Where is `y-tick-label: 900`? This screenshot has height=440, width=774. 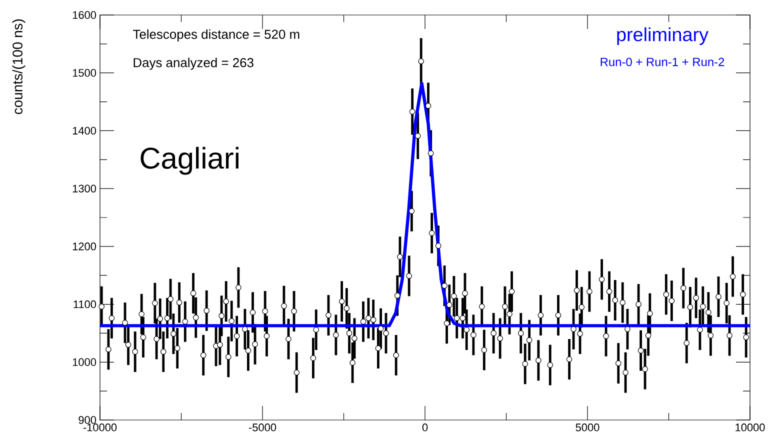
y-tick-label: 900 is located at coordinates (87, 420).